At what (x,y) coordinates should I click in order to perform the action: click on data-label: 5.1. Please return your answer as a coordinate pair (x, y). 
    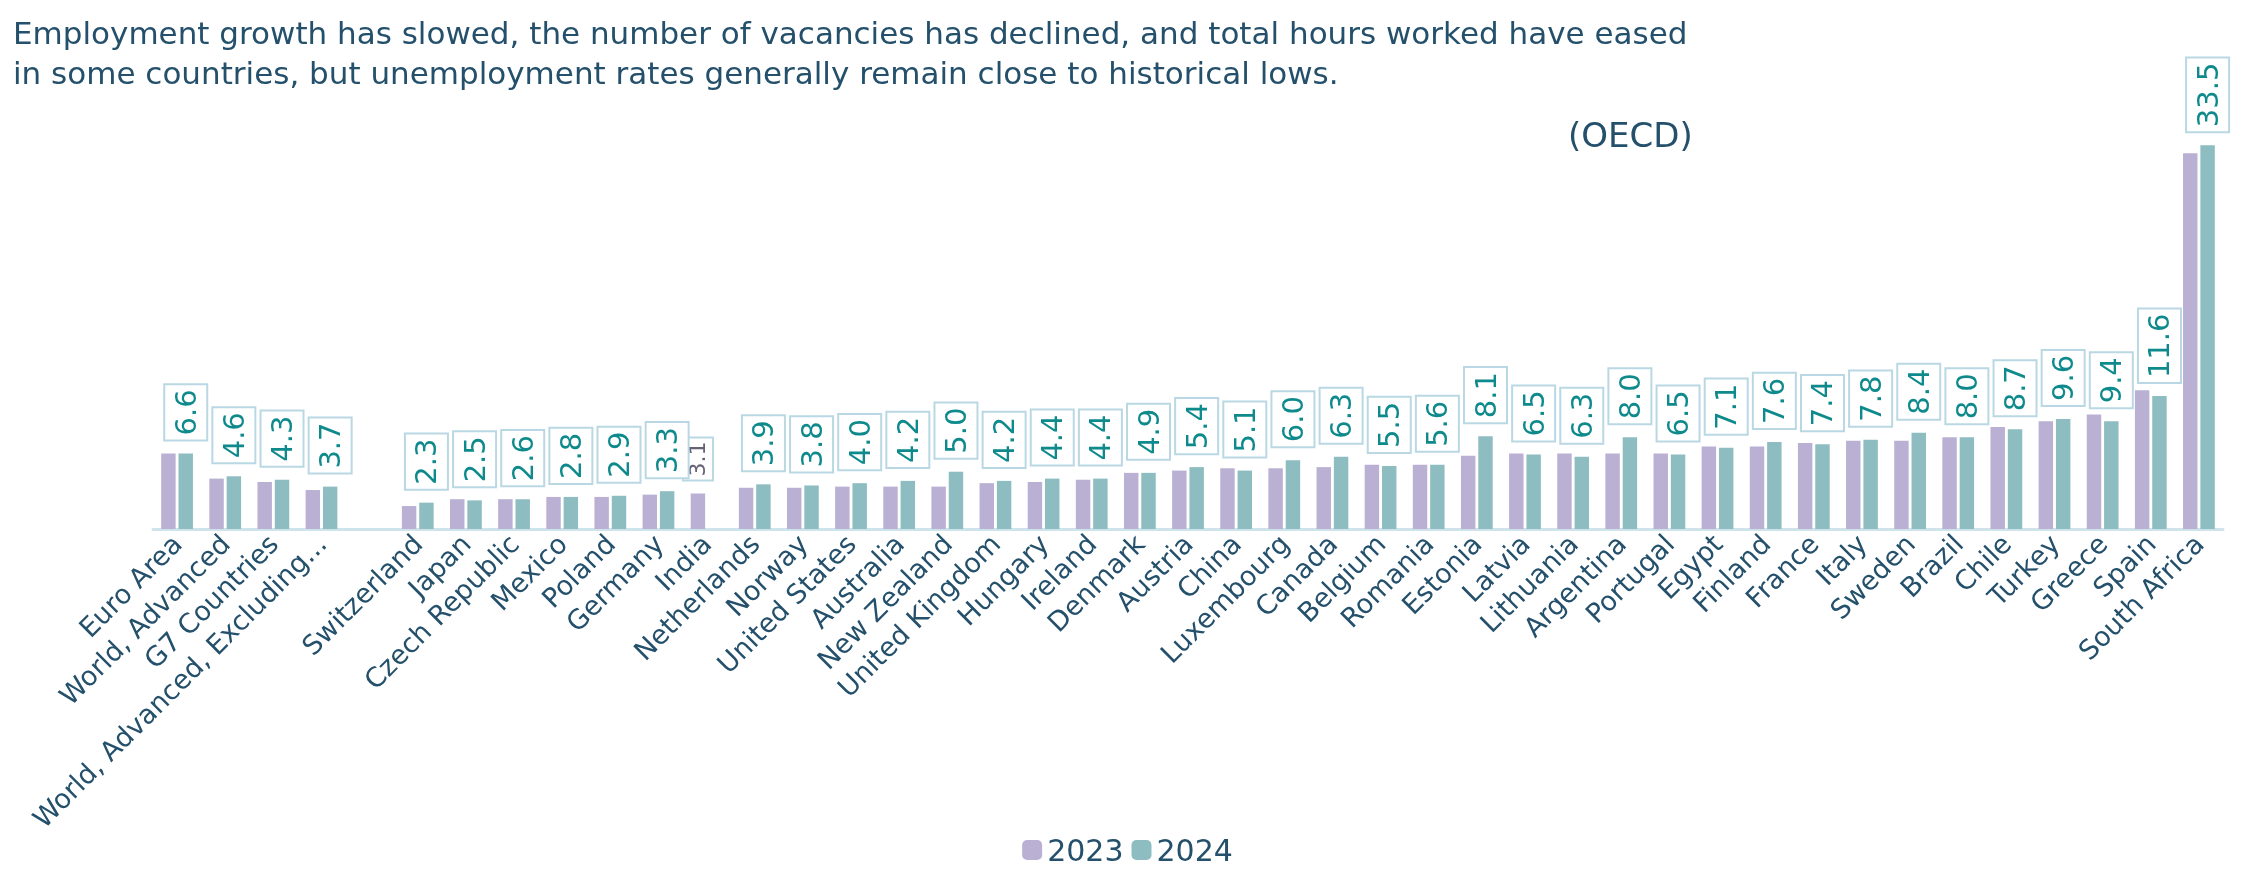
    Looking at the image, I should click on (1244, 429).